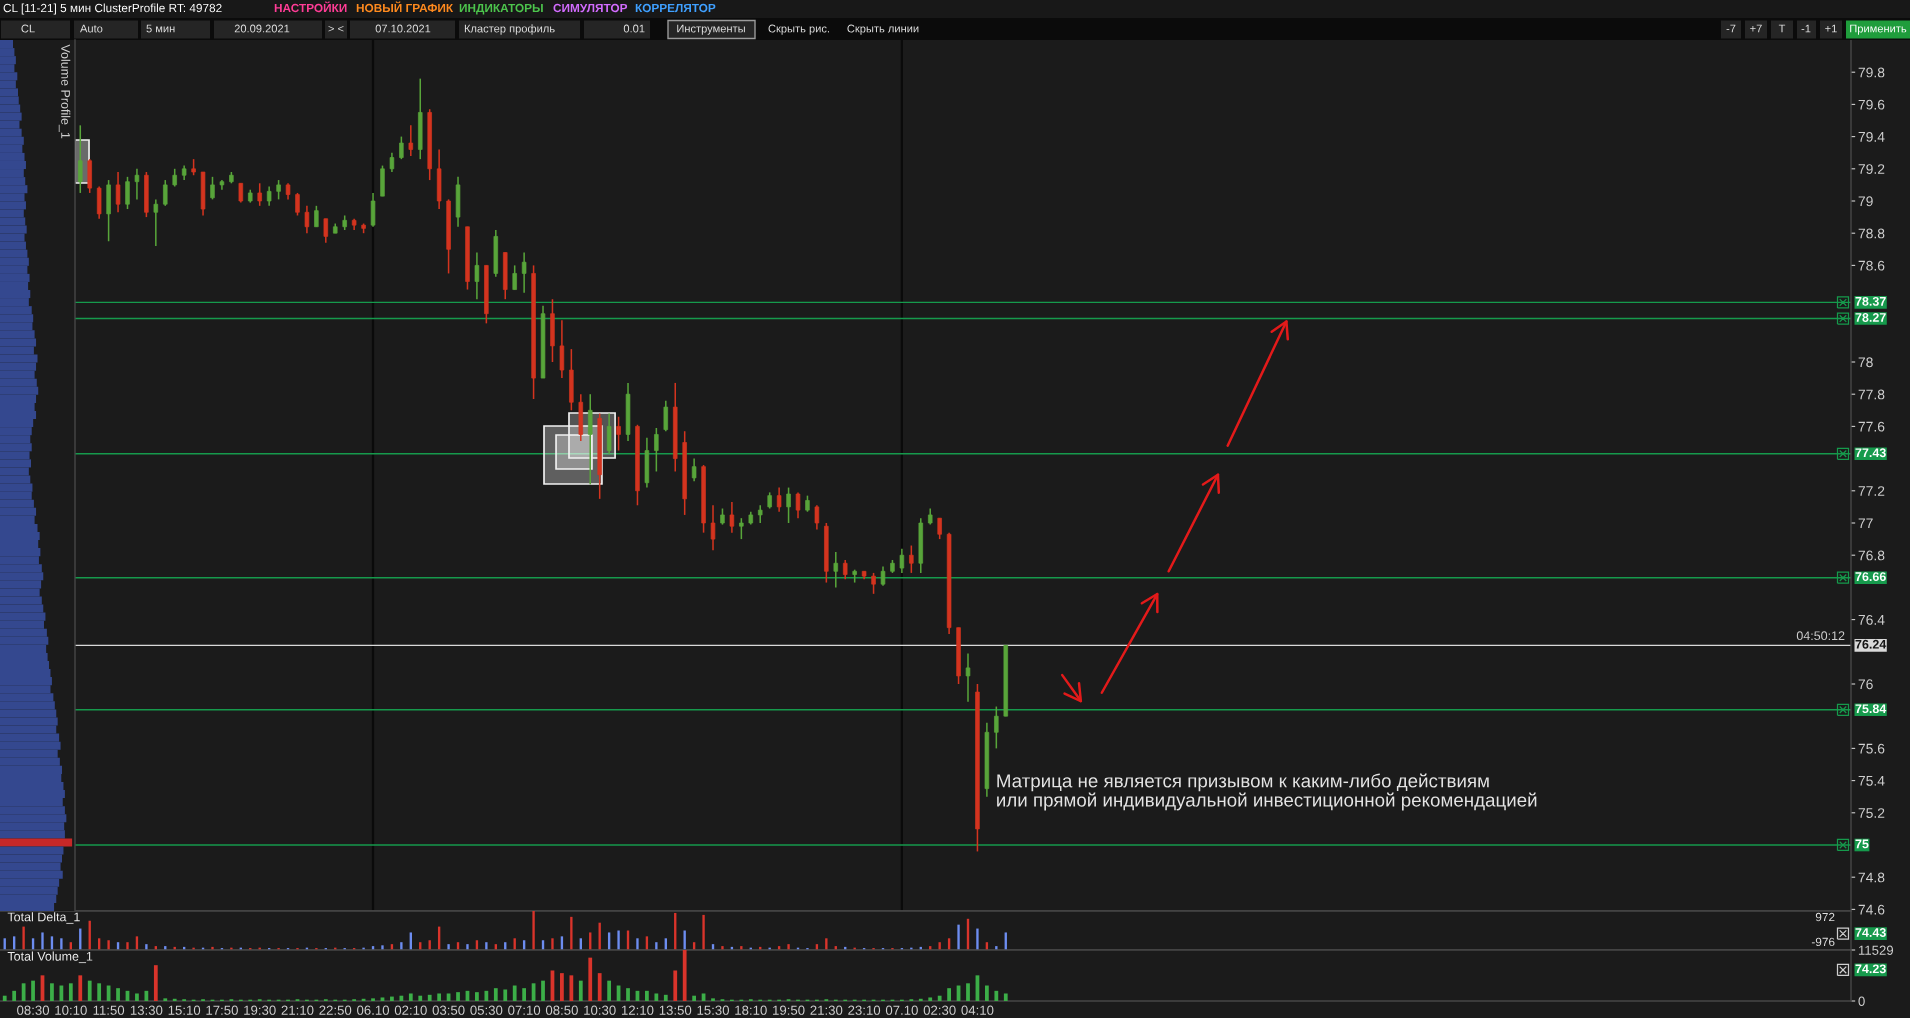  What do you see at coordinates (1870, 969) in the screenshot?
I see `text: 74.23` at bounding box center [1870, 969].